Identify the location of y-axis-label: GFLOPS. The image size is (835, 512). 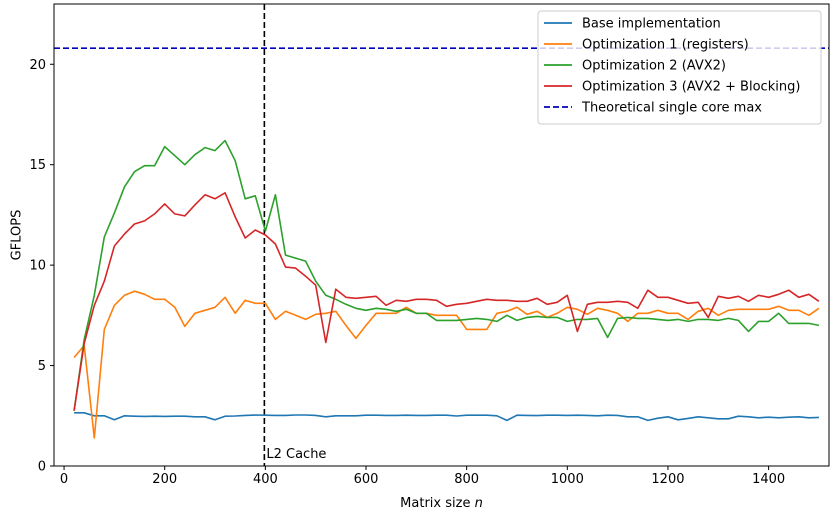
(17, 235).